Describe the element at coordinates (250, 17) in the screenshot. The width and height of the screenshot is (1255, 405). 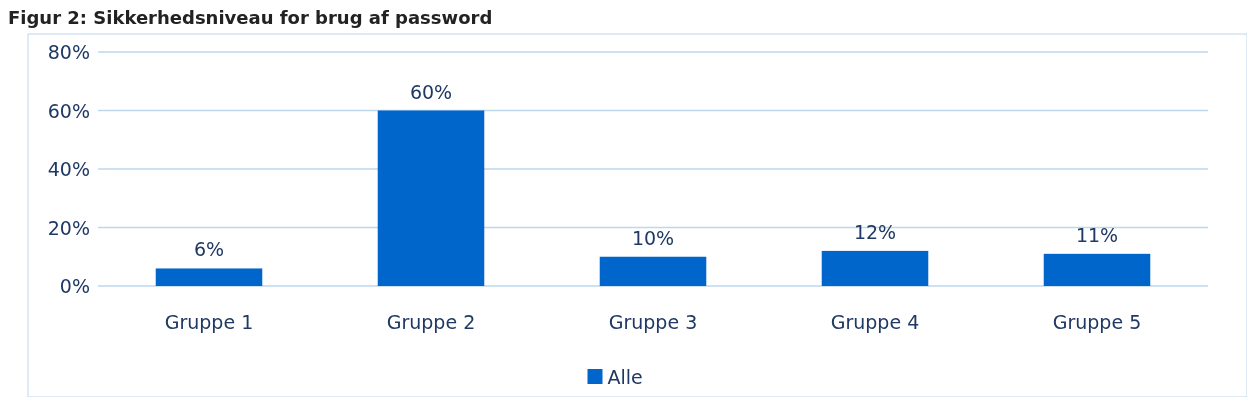
I see `chart-title: Figur 2: Sikkerhedsniveau for brug af password` at that location.